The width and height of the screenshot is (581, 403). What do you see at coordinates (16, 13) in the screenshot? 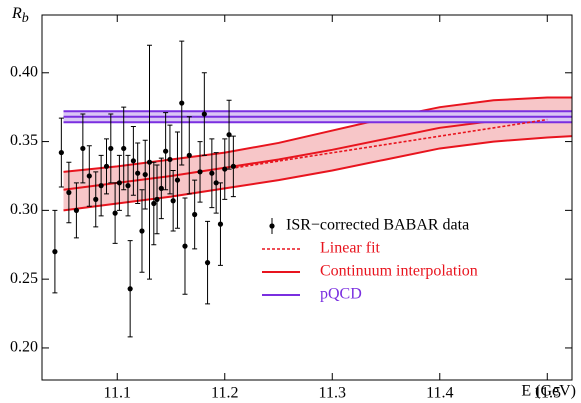
I see `y-label-main: R` at bounding box center [16, 13].